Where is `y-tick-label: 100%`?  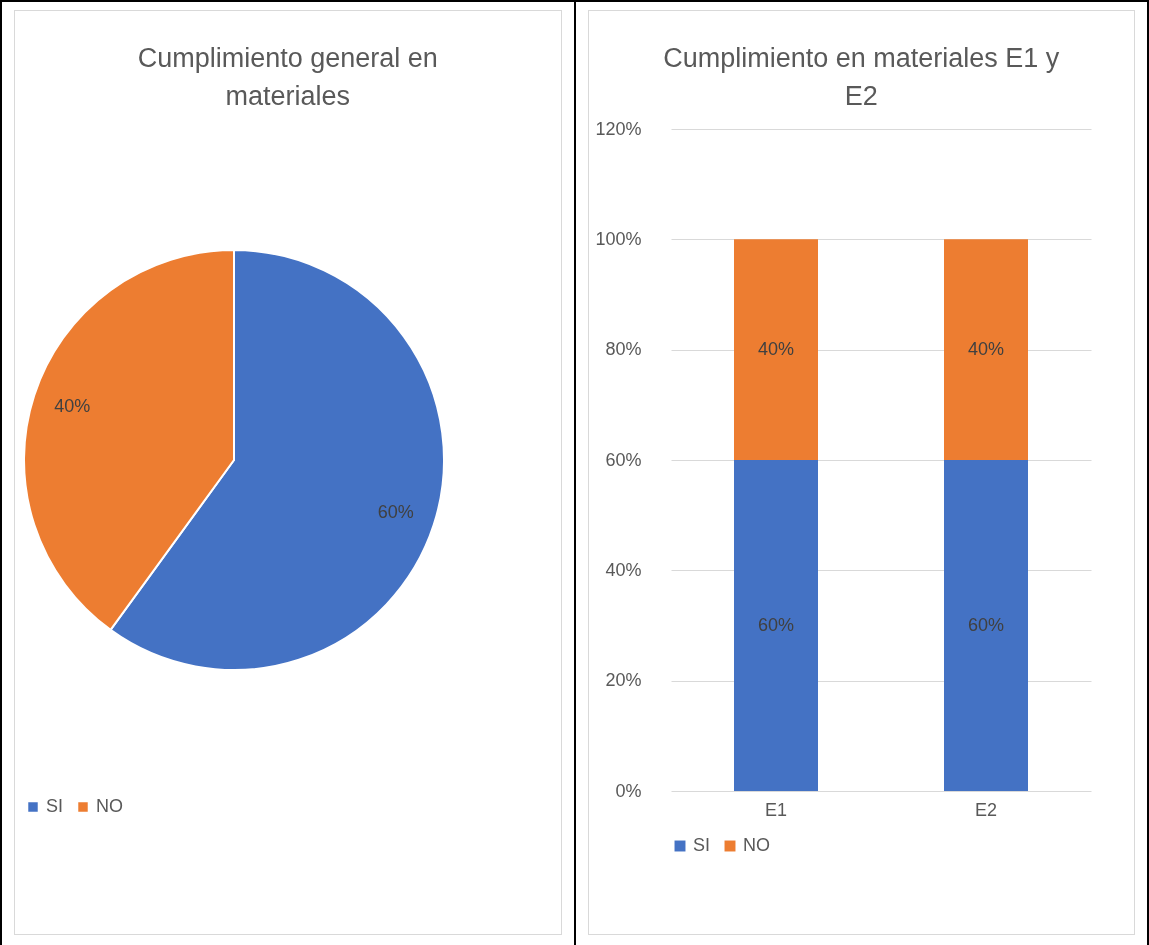 y-tick-label: 100% is located at coordinates (617, 238).